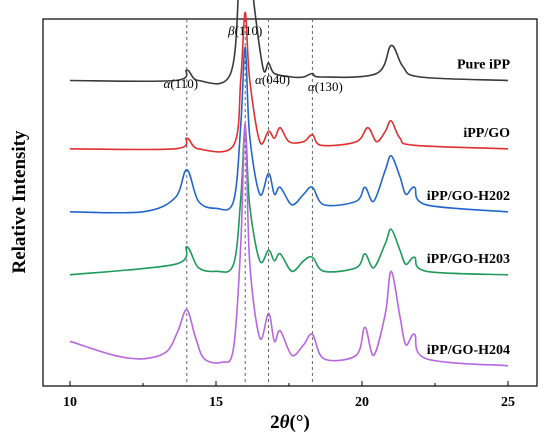 The image size is (550, 442). Describe the element at coordinates (362, 402) in the screenshot. I see `x-tick-label: 20` at that location.